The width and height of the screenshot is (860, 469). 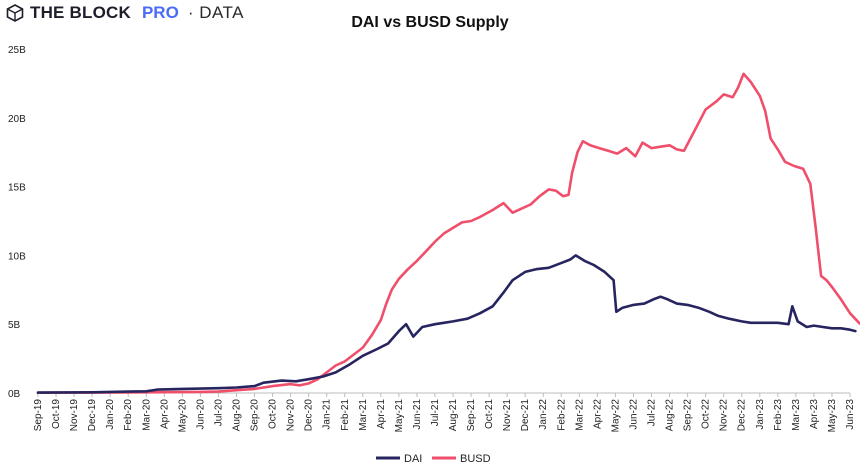 What do you see at coordinates (597, 414) in the screenshot?
I see `x-tick-label: Apr-22` at bounding box center [597, 414].